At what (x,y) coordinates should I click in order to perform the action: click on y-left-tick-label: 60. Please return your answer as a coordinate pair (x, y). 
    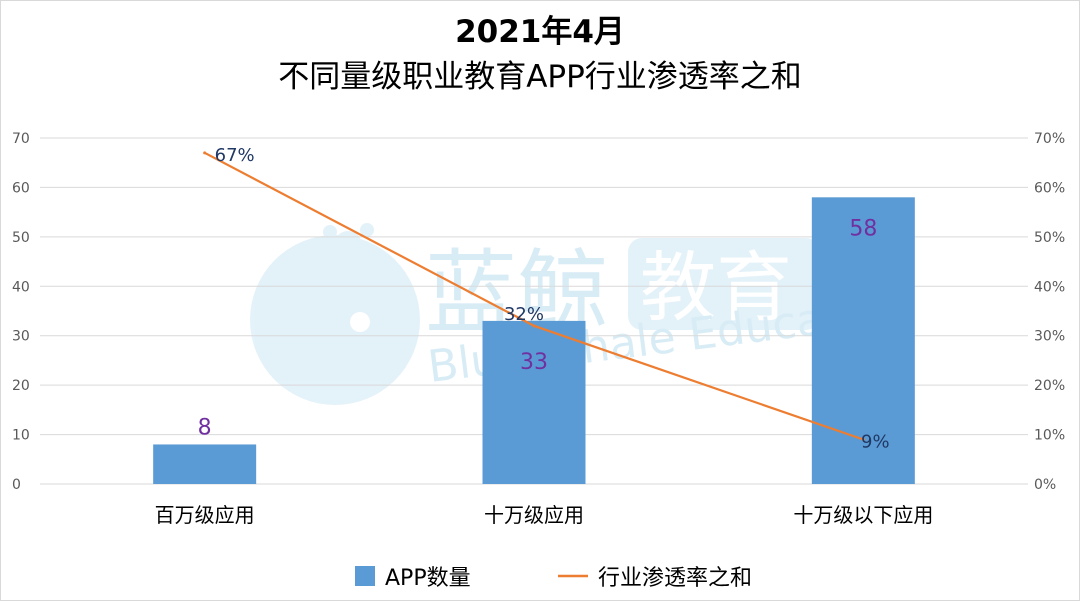
    Looking at the image, I should click on (21, 188).